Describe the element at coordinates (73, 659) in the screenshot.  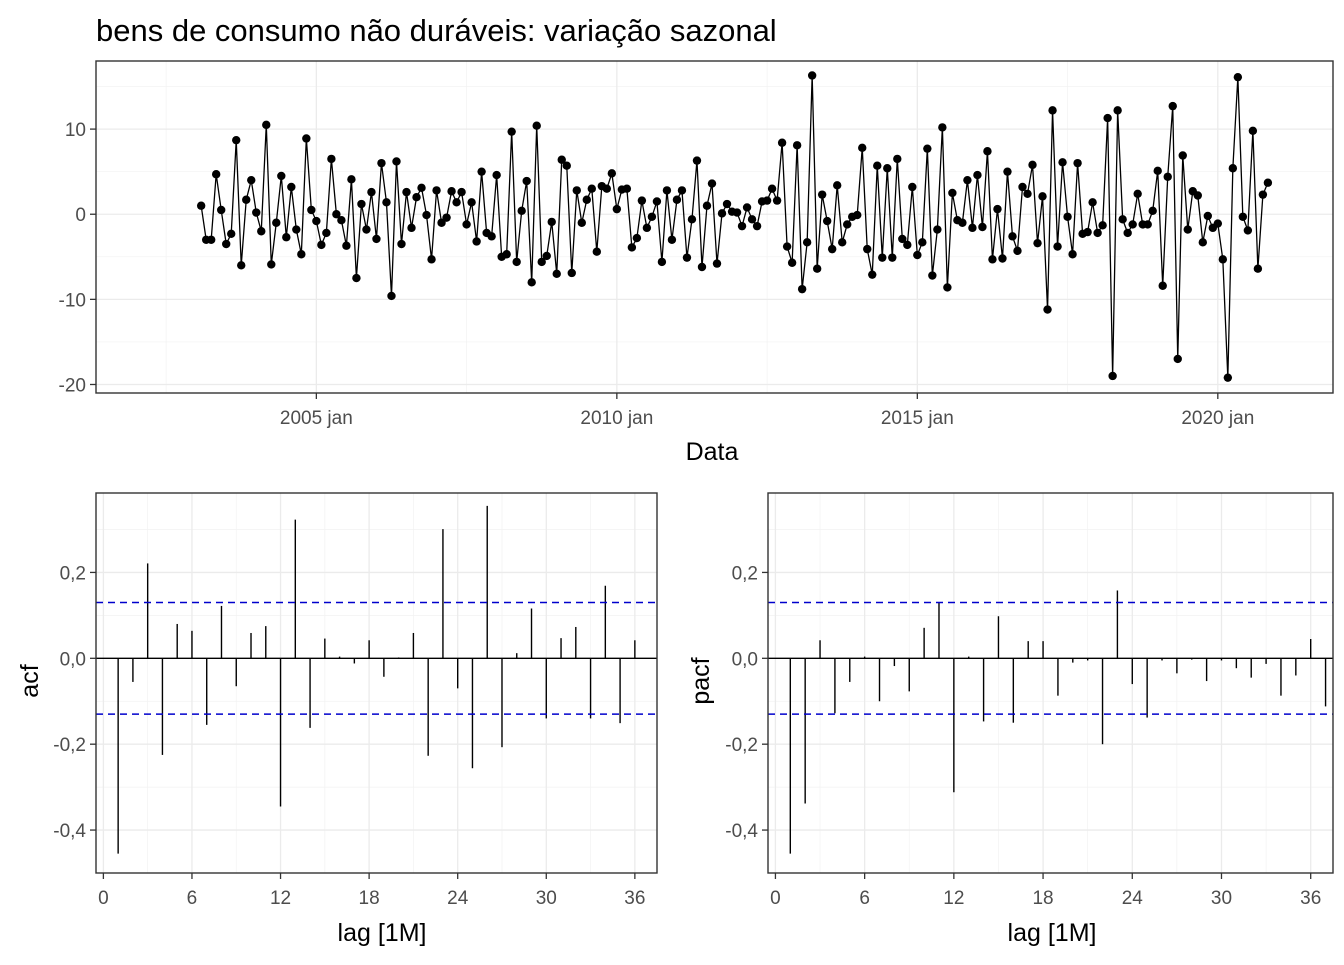
I see `acf-y-tick-label: 0,0` at that location.